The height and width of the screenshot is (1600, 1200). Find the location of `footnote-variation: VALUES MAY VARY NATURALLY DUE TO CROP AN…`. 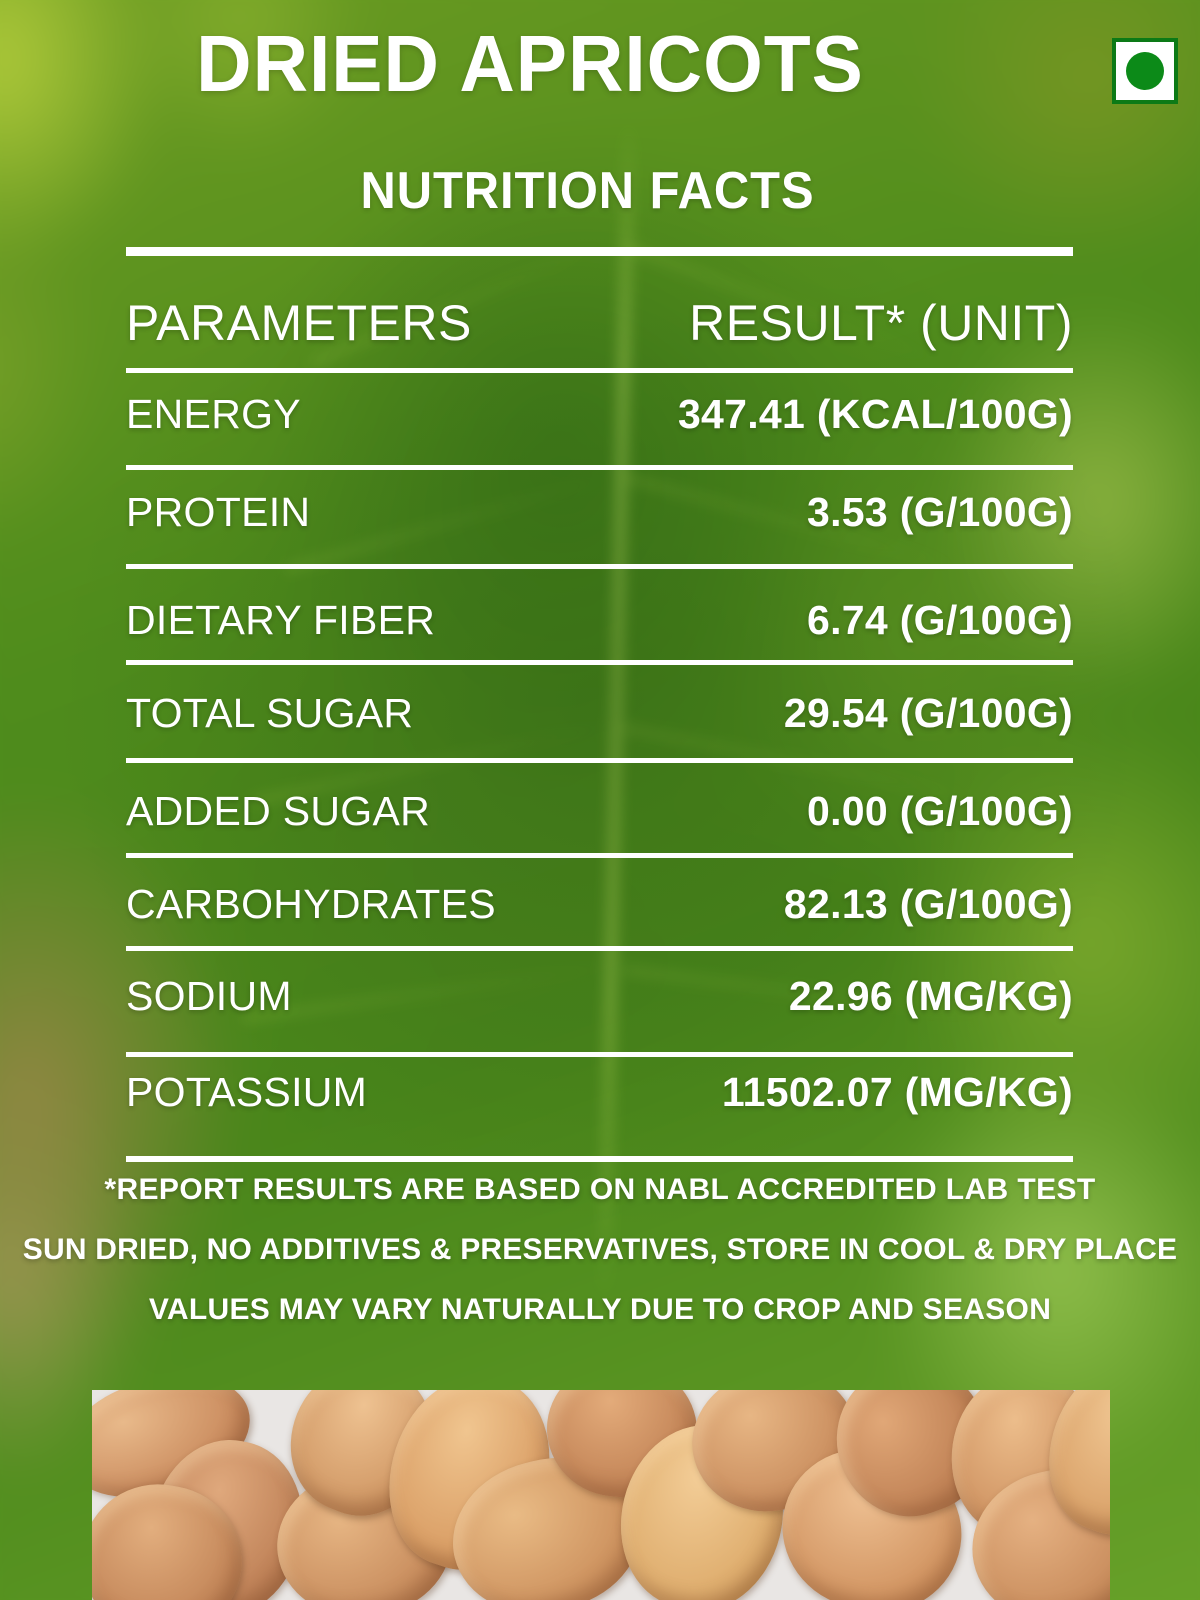

footnote-variation: VALUES MAY VARY NATURALLY DUE TO CROP AN… is located at coordinates (600, 1309).